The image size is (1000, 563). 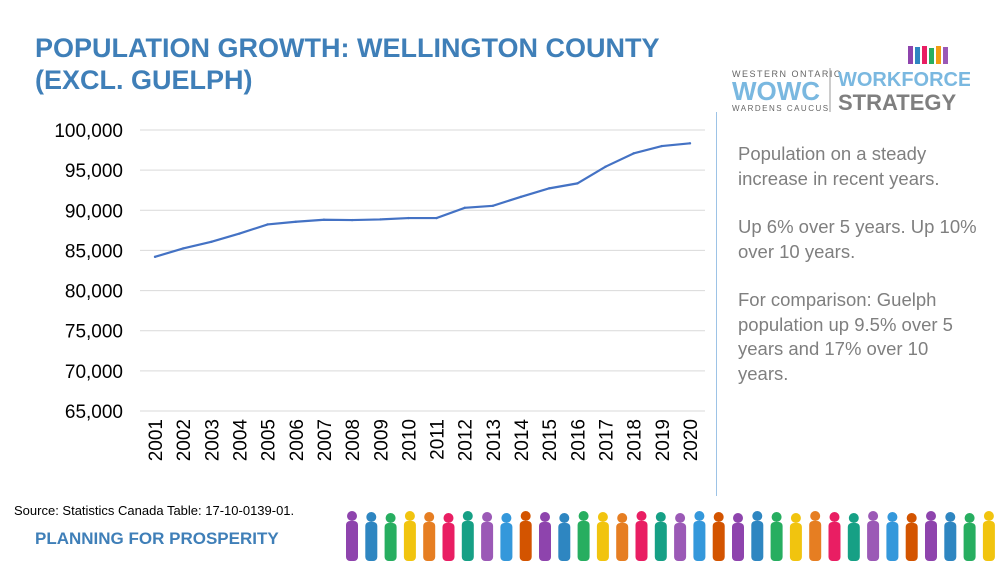 I want to click on y-tick-label: 85,000, so click(x=94, y=251).